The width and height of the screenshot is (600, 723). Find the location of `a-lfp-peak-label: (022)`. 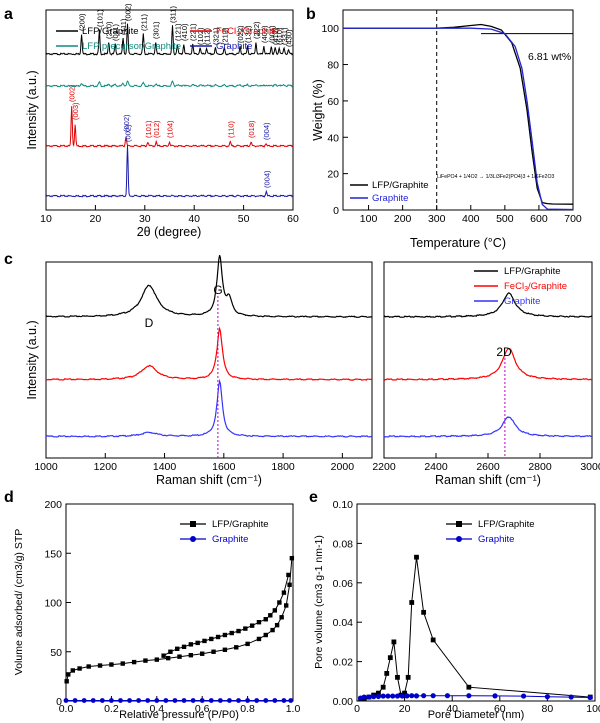

a-lfp-peak-label: (022) is located at coordinates (240, 34).